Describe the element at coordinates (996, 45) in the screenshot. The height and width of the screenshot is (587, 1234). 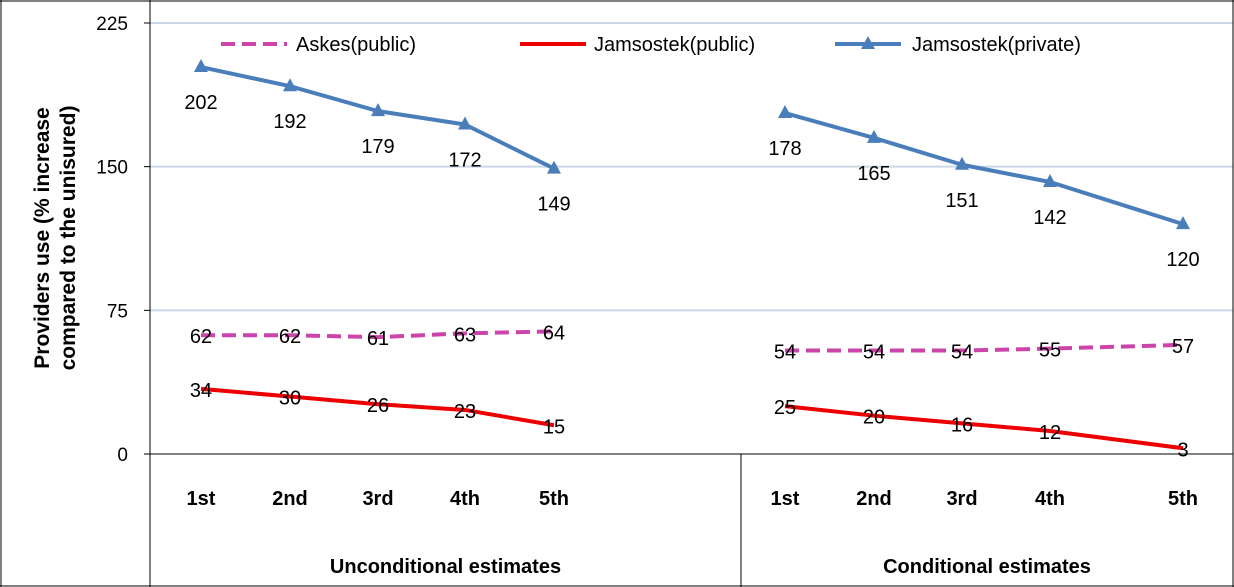
I see `legend-label-jamsostek-private: Jamsostek(private)` at that location.